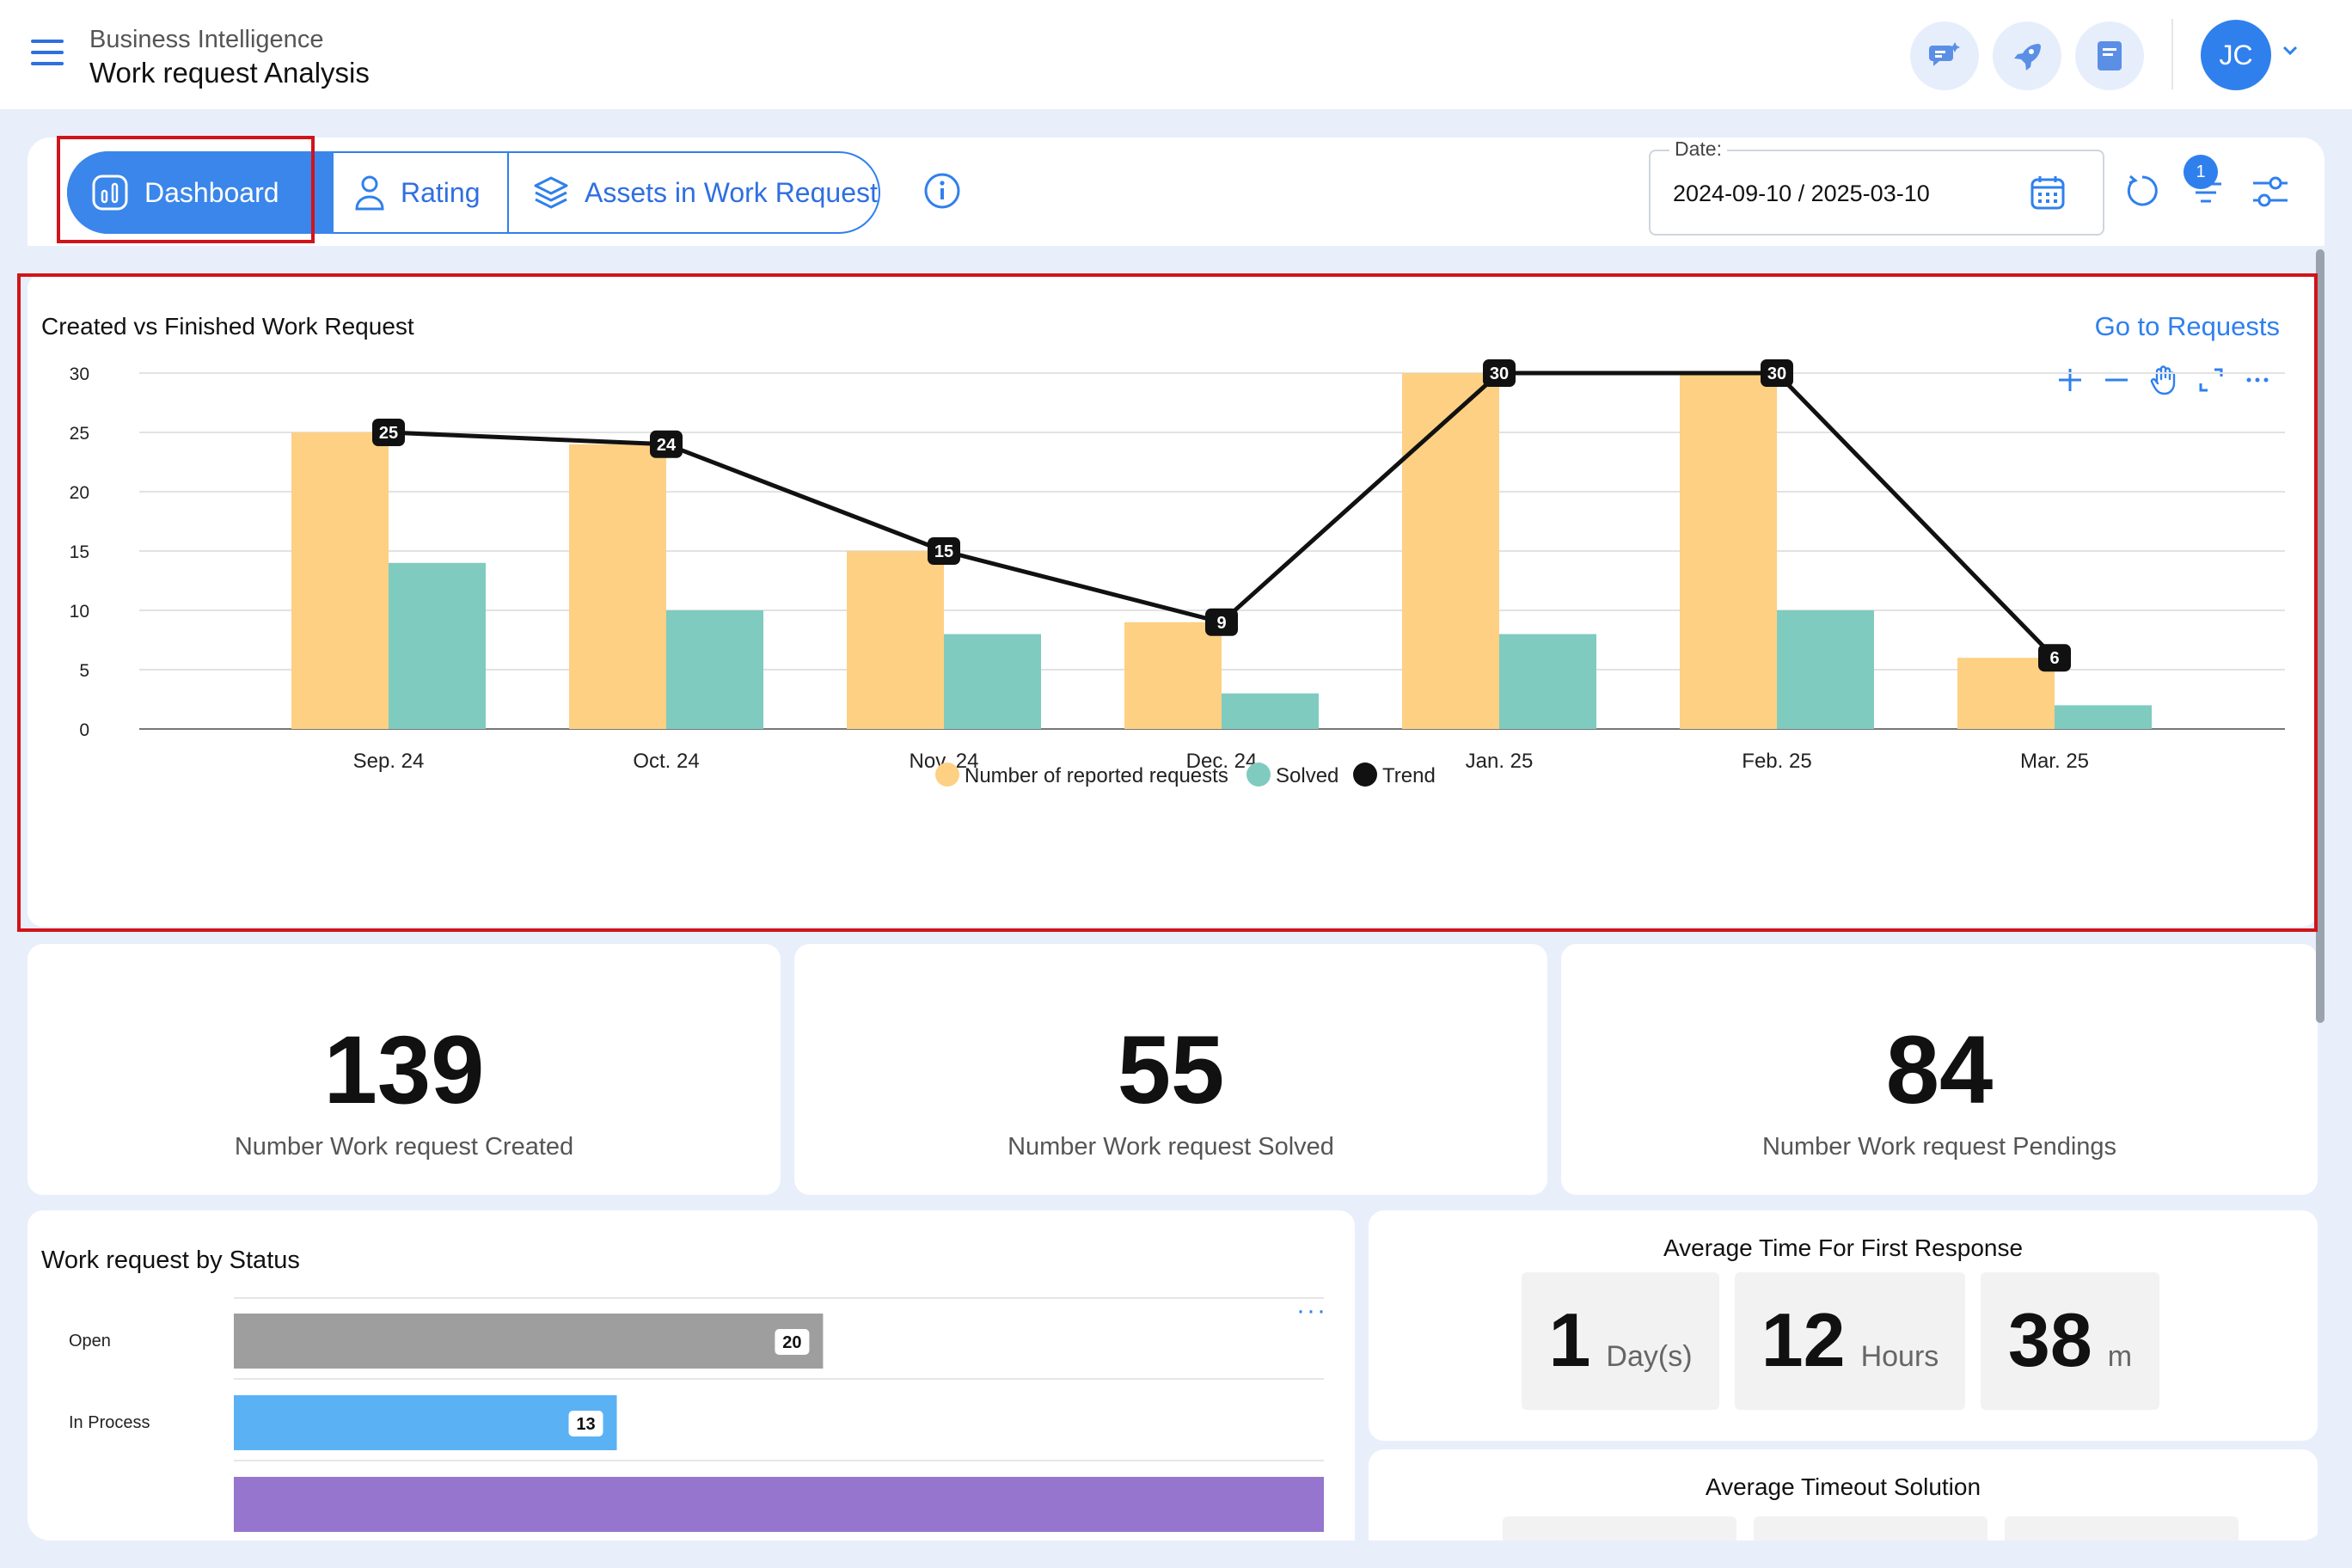 This screenshot has width=2352, height=1568. I want to click on refresh-icon, so click(2142, 191).